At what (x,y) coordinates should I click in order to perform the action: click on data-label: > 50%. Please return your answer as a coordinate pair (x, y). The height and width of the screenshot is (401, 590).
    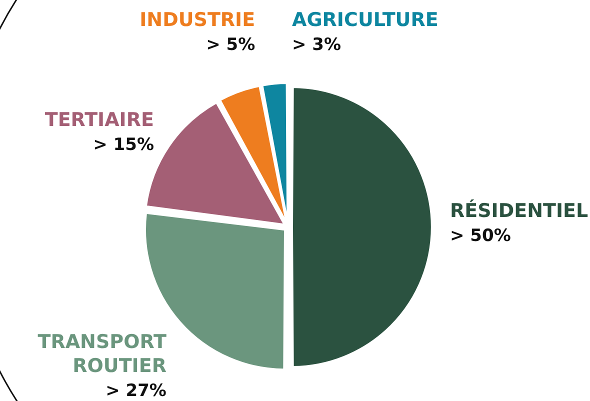
    Looking at the image, I should click on (480, 236).